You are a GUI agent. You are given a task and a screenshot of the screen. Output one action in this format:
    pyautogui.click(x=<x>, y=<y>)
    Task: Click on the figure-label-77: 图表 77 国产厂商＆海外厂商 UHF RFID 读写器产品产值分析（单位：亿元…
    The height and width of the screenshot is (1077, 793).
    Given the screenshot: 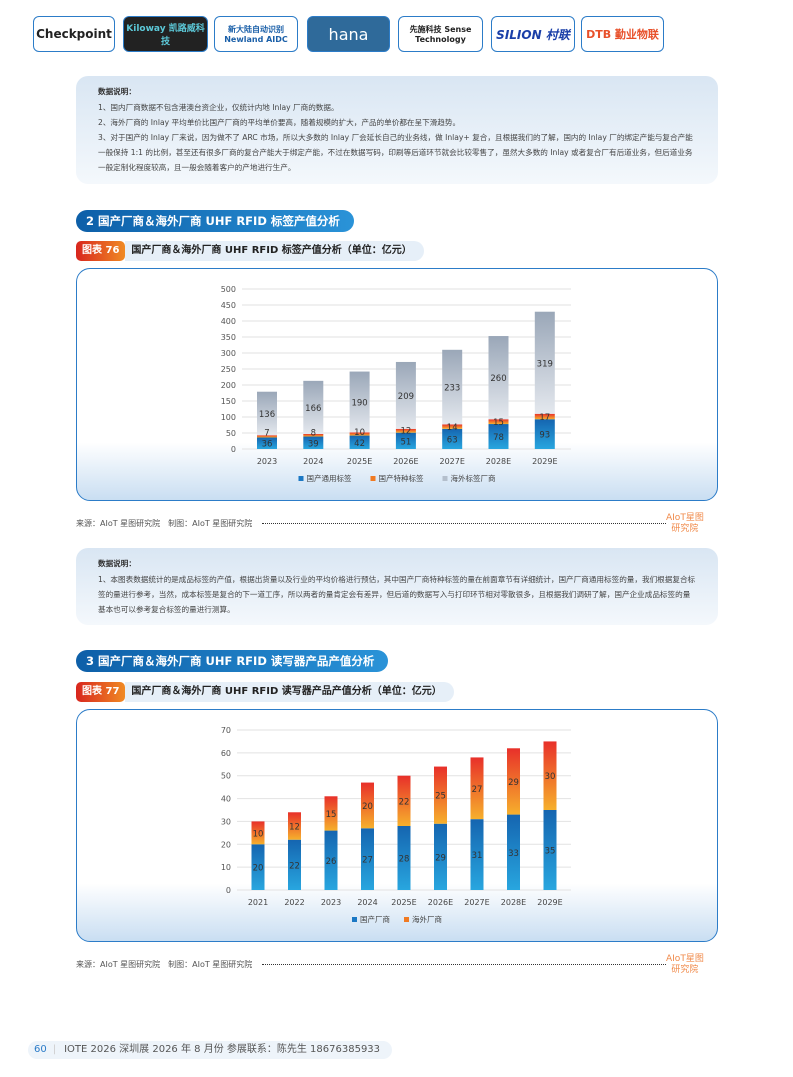 What is the action you would take?
    pyautogui.click(x=265, y=692)
    